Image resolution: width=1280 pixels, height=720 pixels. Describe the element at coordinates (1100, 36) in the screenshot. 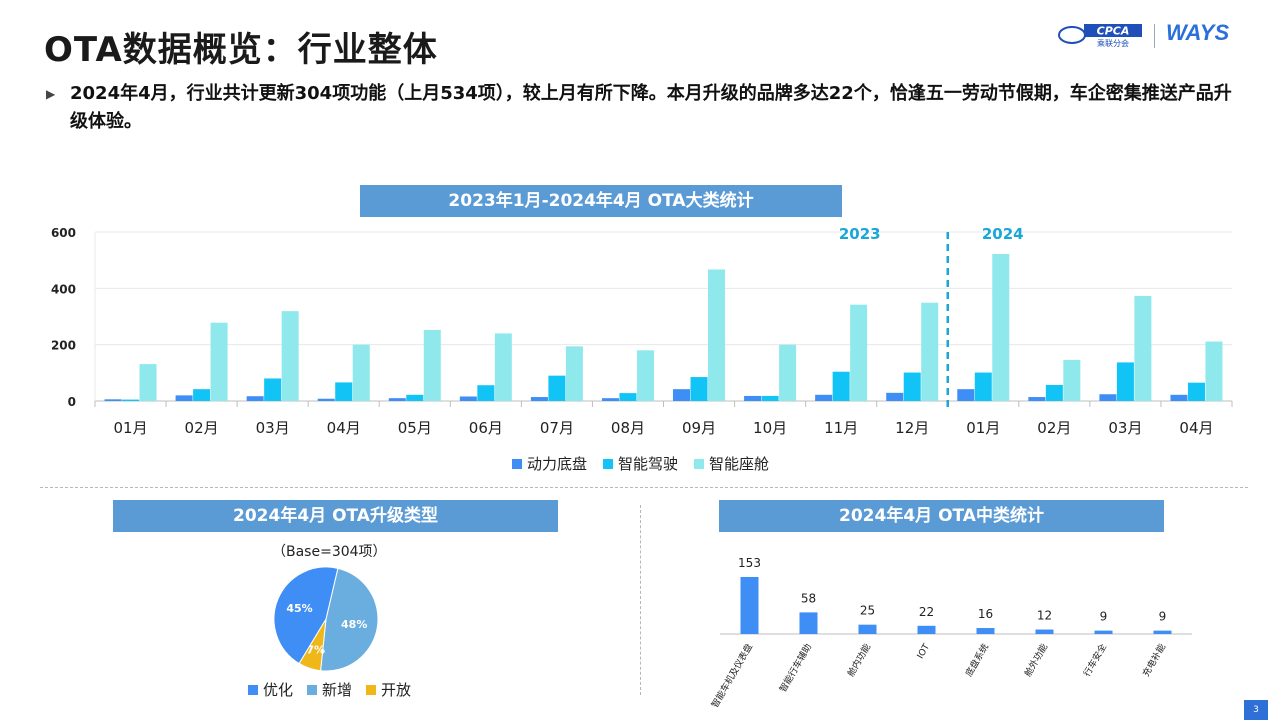

I see `cpca-logo: CPCA 乘联分会` at that location.